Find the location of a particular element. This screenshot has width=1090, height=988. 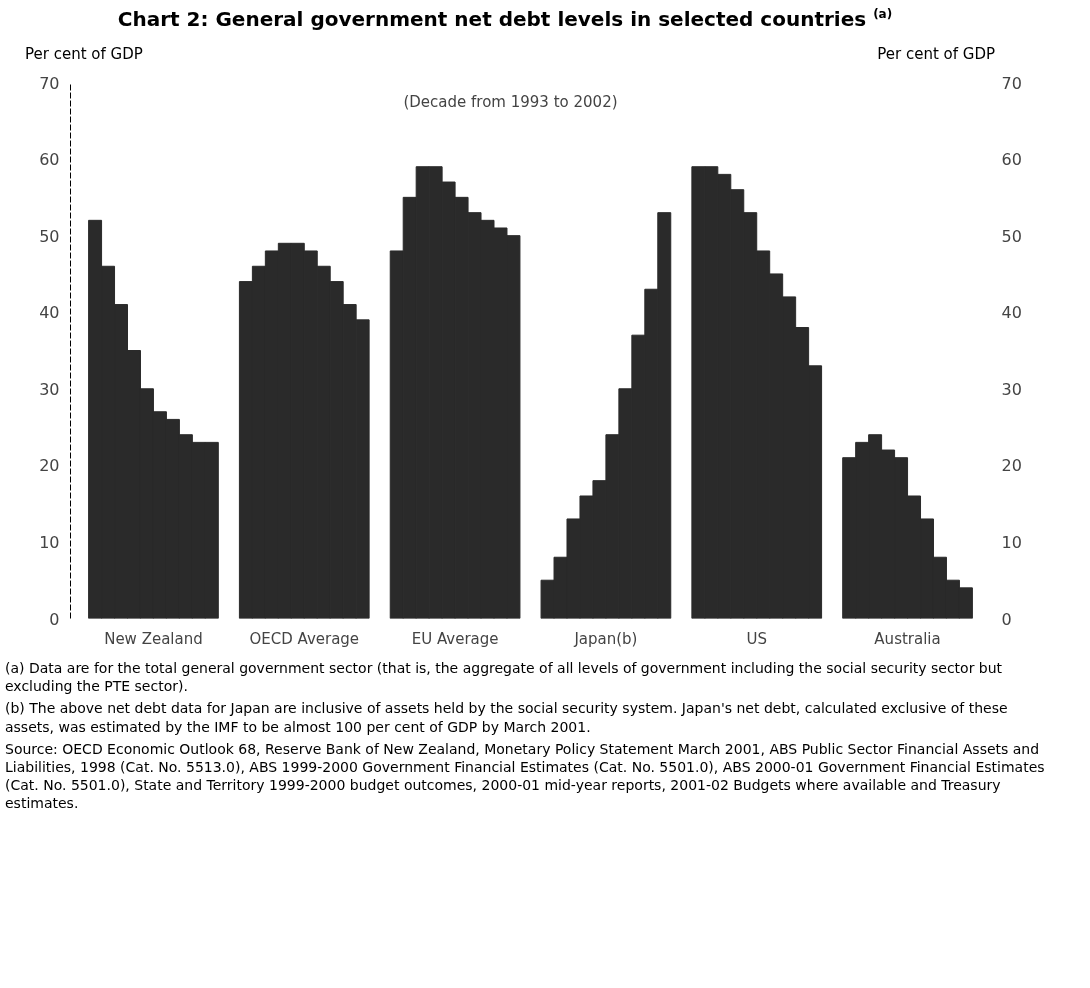

y2-tick-label: 70 is located at coordinates (1011, 83).